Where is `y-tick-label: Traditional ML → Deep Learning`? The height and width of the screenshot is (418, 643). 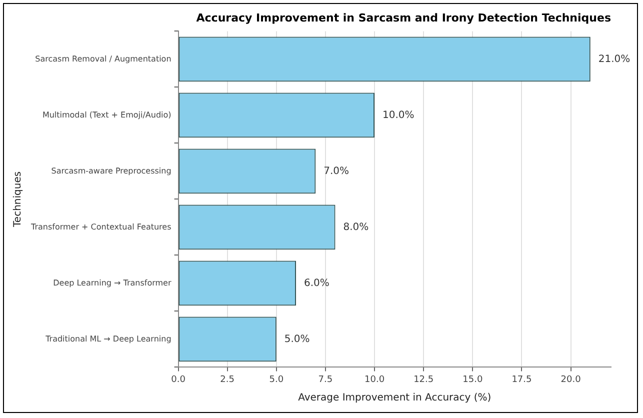
y-tick-label: Traditional ML → Deep Learning is located at coordinates (108, 339).